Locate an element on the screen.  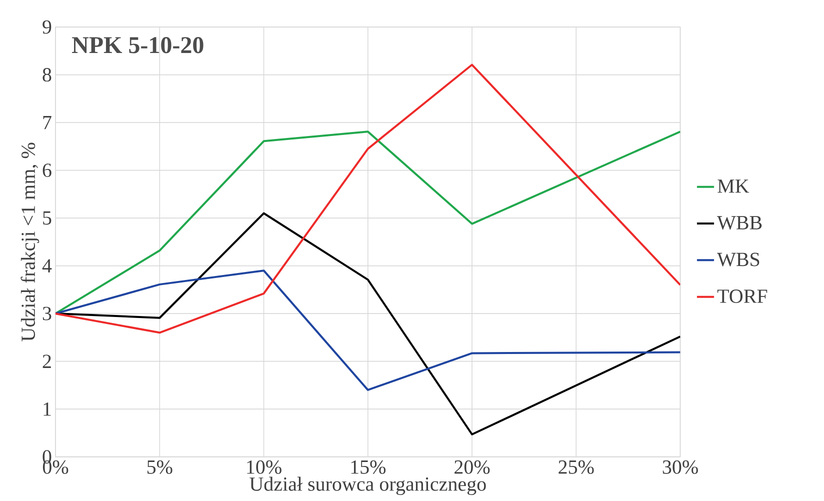
y-tick-label: 2 is located at coordinates (46, 361).